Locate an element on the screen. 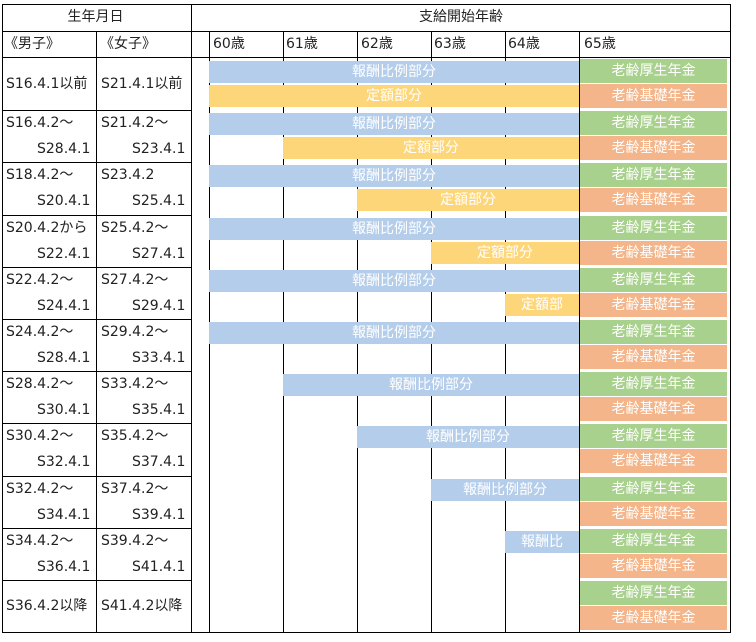  women-birth-start: S35.4.2〜 is located at coordinates (135, 436).